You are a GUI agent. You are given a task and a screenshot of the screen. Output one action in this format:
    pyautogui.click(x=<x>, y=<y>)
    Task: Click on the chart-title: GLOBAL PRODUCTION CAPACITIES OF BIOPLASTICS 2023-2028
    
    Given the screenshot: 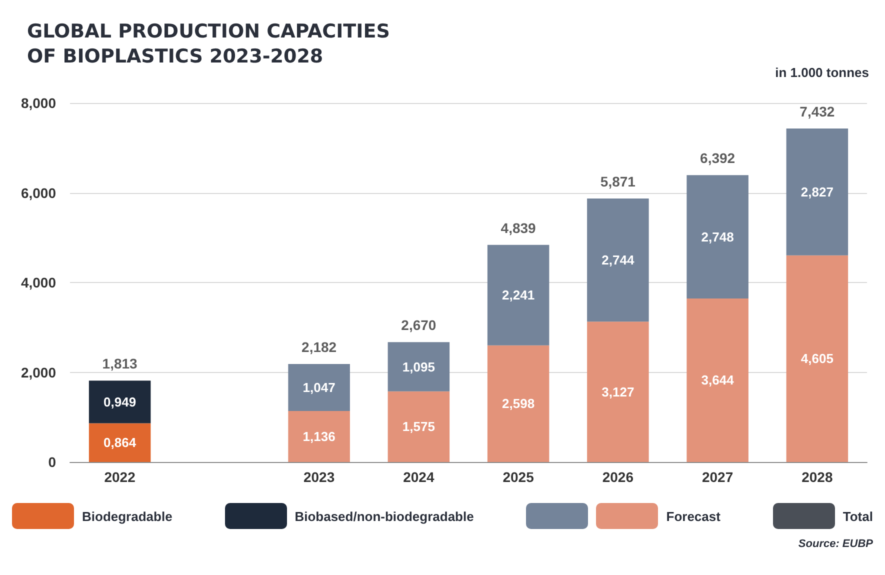 What is the action you would take?
    pyautogui.click(x=211, y=44)
    